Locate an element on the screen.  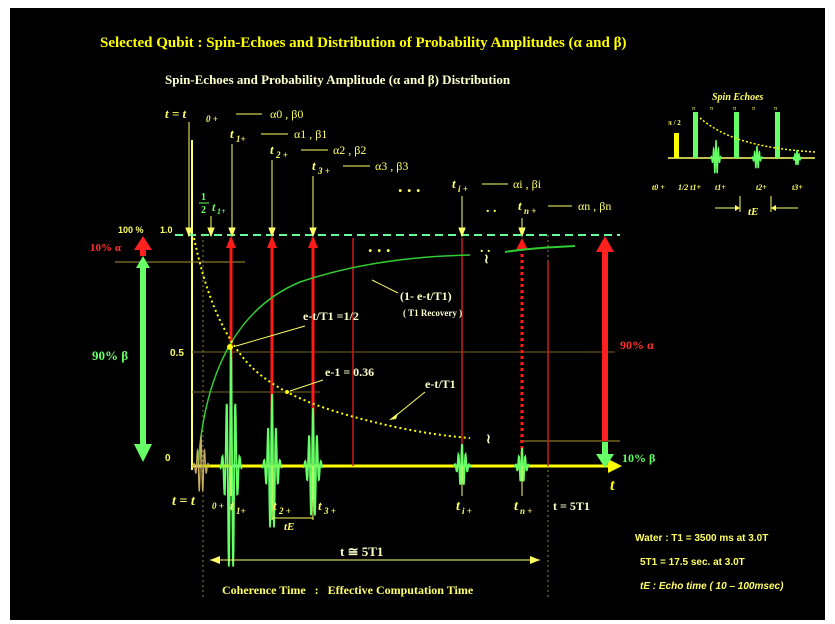
inset-t3: t3+ is located at coordinates (797, 187).